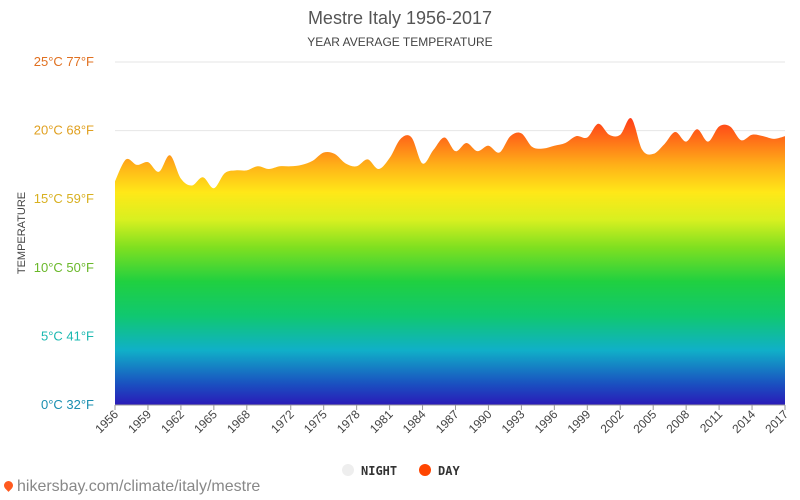 The width and height of the screenshot is (800, 500). I want to click on x-tick-label: 1996, so click(546, 421).